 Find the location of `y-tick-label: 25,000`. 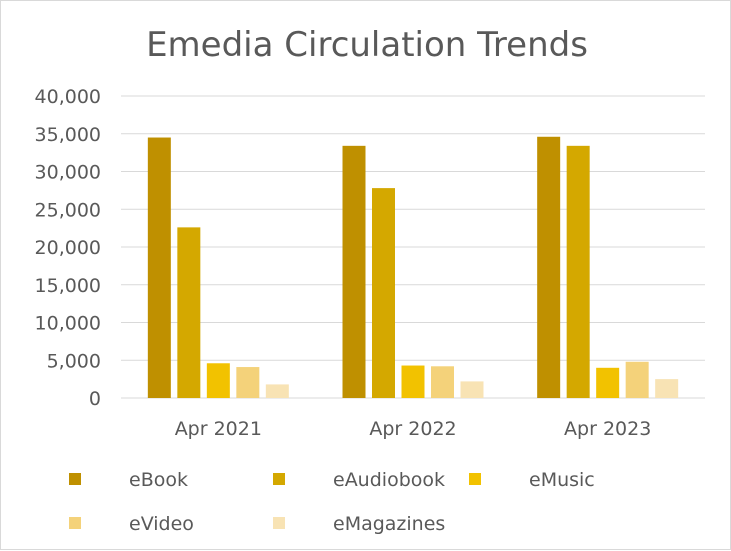

y-tick-label: 25,000 is located at coordinates (68, 210).